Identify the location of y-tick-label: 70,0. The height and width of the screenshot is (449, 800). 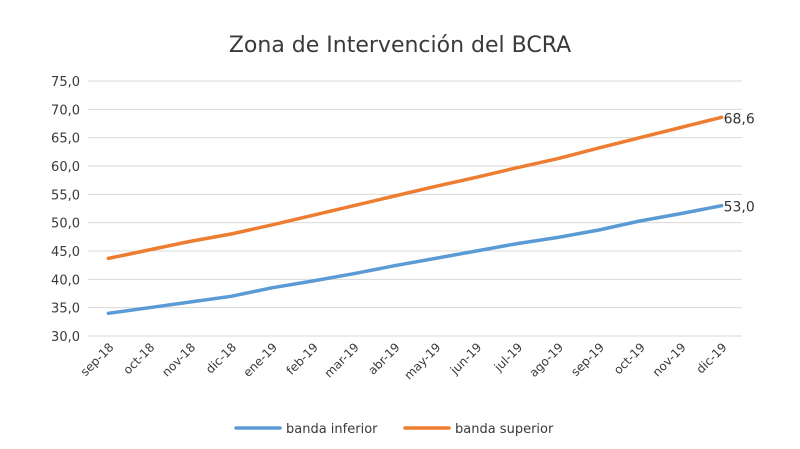
(65, 110).